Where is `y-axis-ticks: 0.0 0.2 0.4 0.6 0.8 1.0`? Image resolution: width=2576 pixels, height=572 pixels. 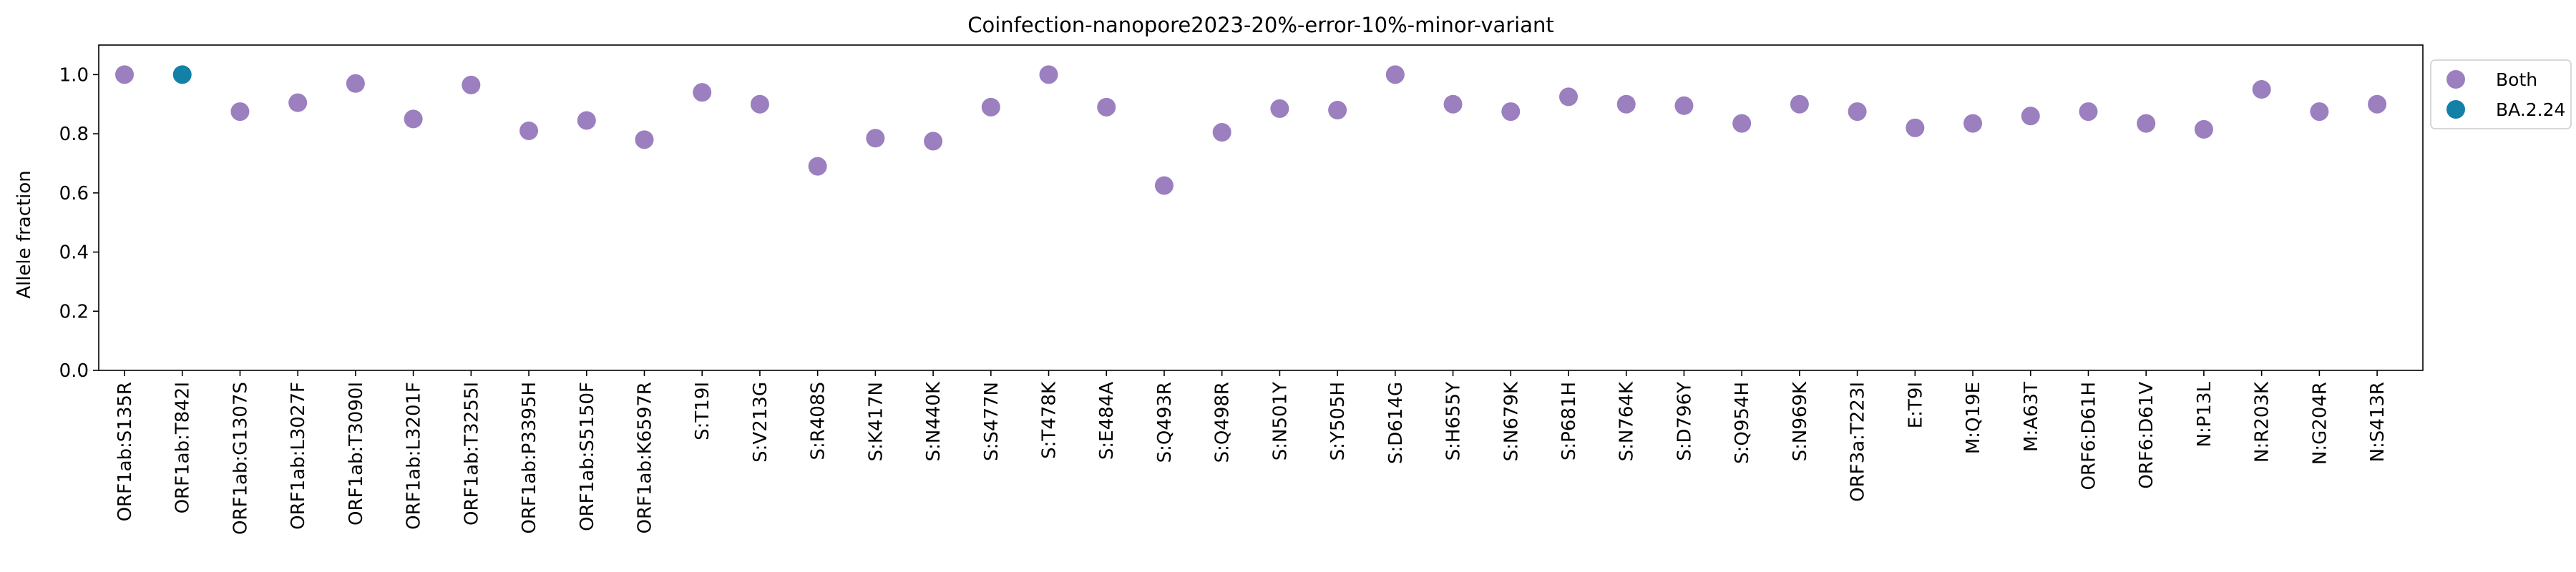
y-axis-ticks: 0.0 0.2 0.4 0.6 0.8 1.0 is located at coordinates (79, 223).